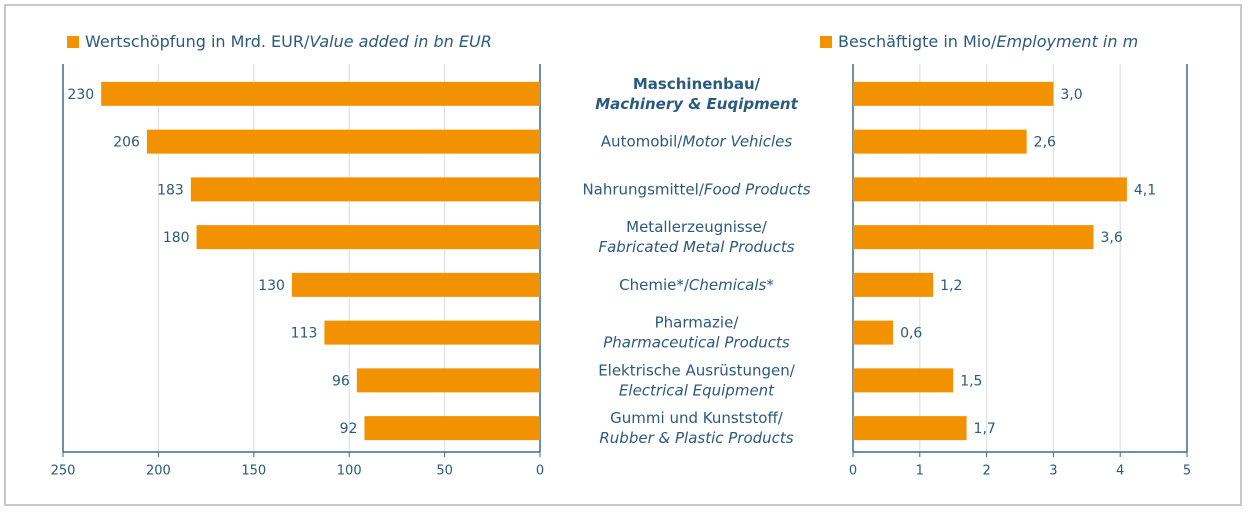 The width and height of the screenshot is (1249, 512). Describe the element at coordinates (1053, 471) in the screenshot. I see `x-tick-label: 3` at that location.